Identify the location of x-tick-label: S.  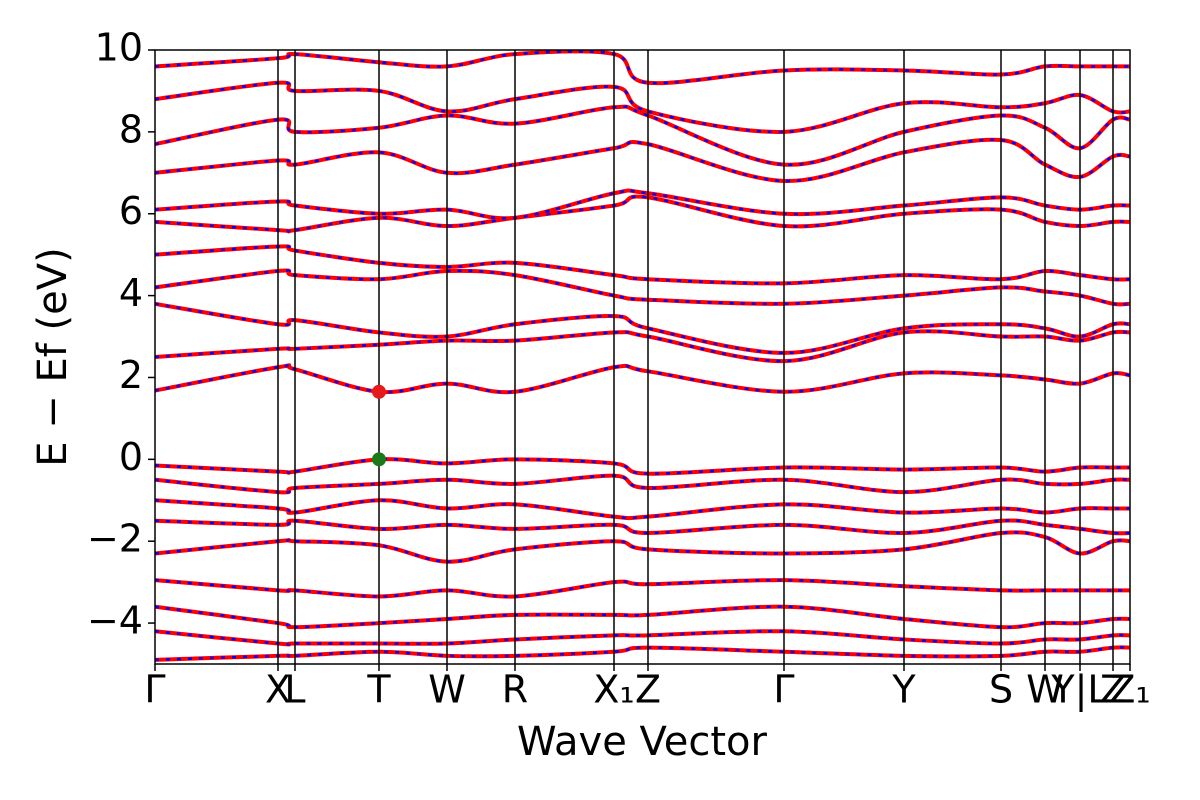
(1001, 690).